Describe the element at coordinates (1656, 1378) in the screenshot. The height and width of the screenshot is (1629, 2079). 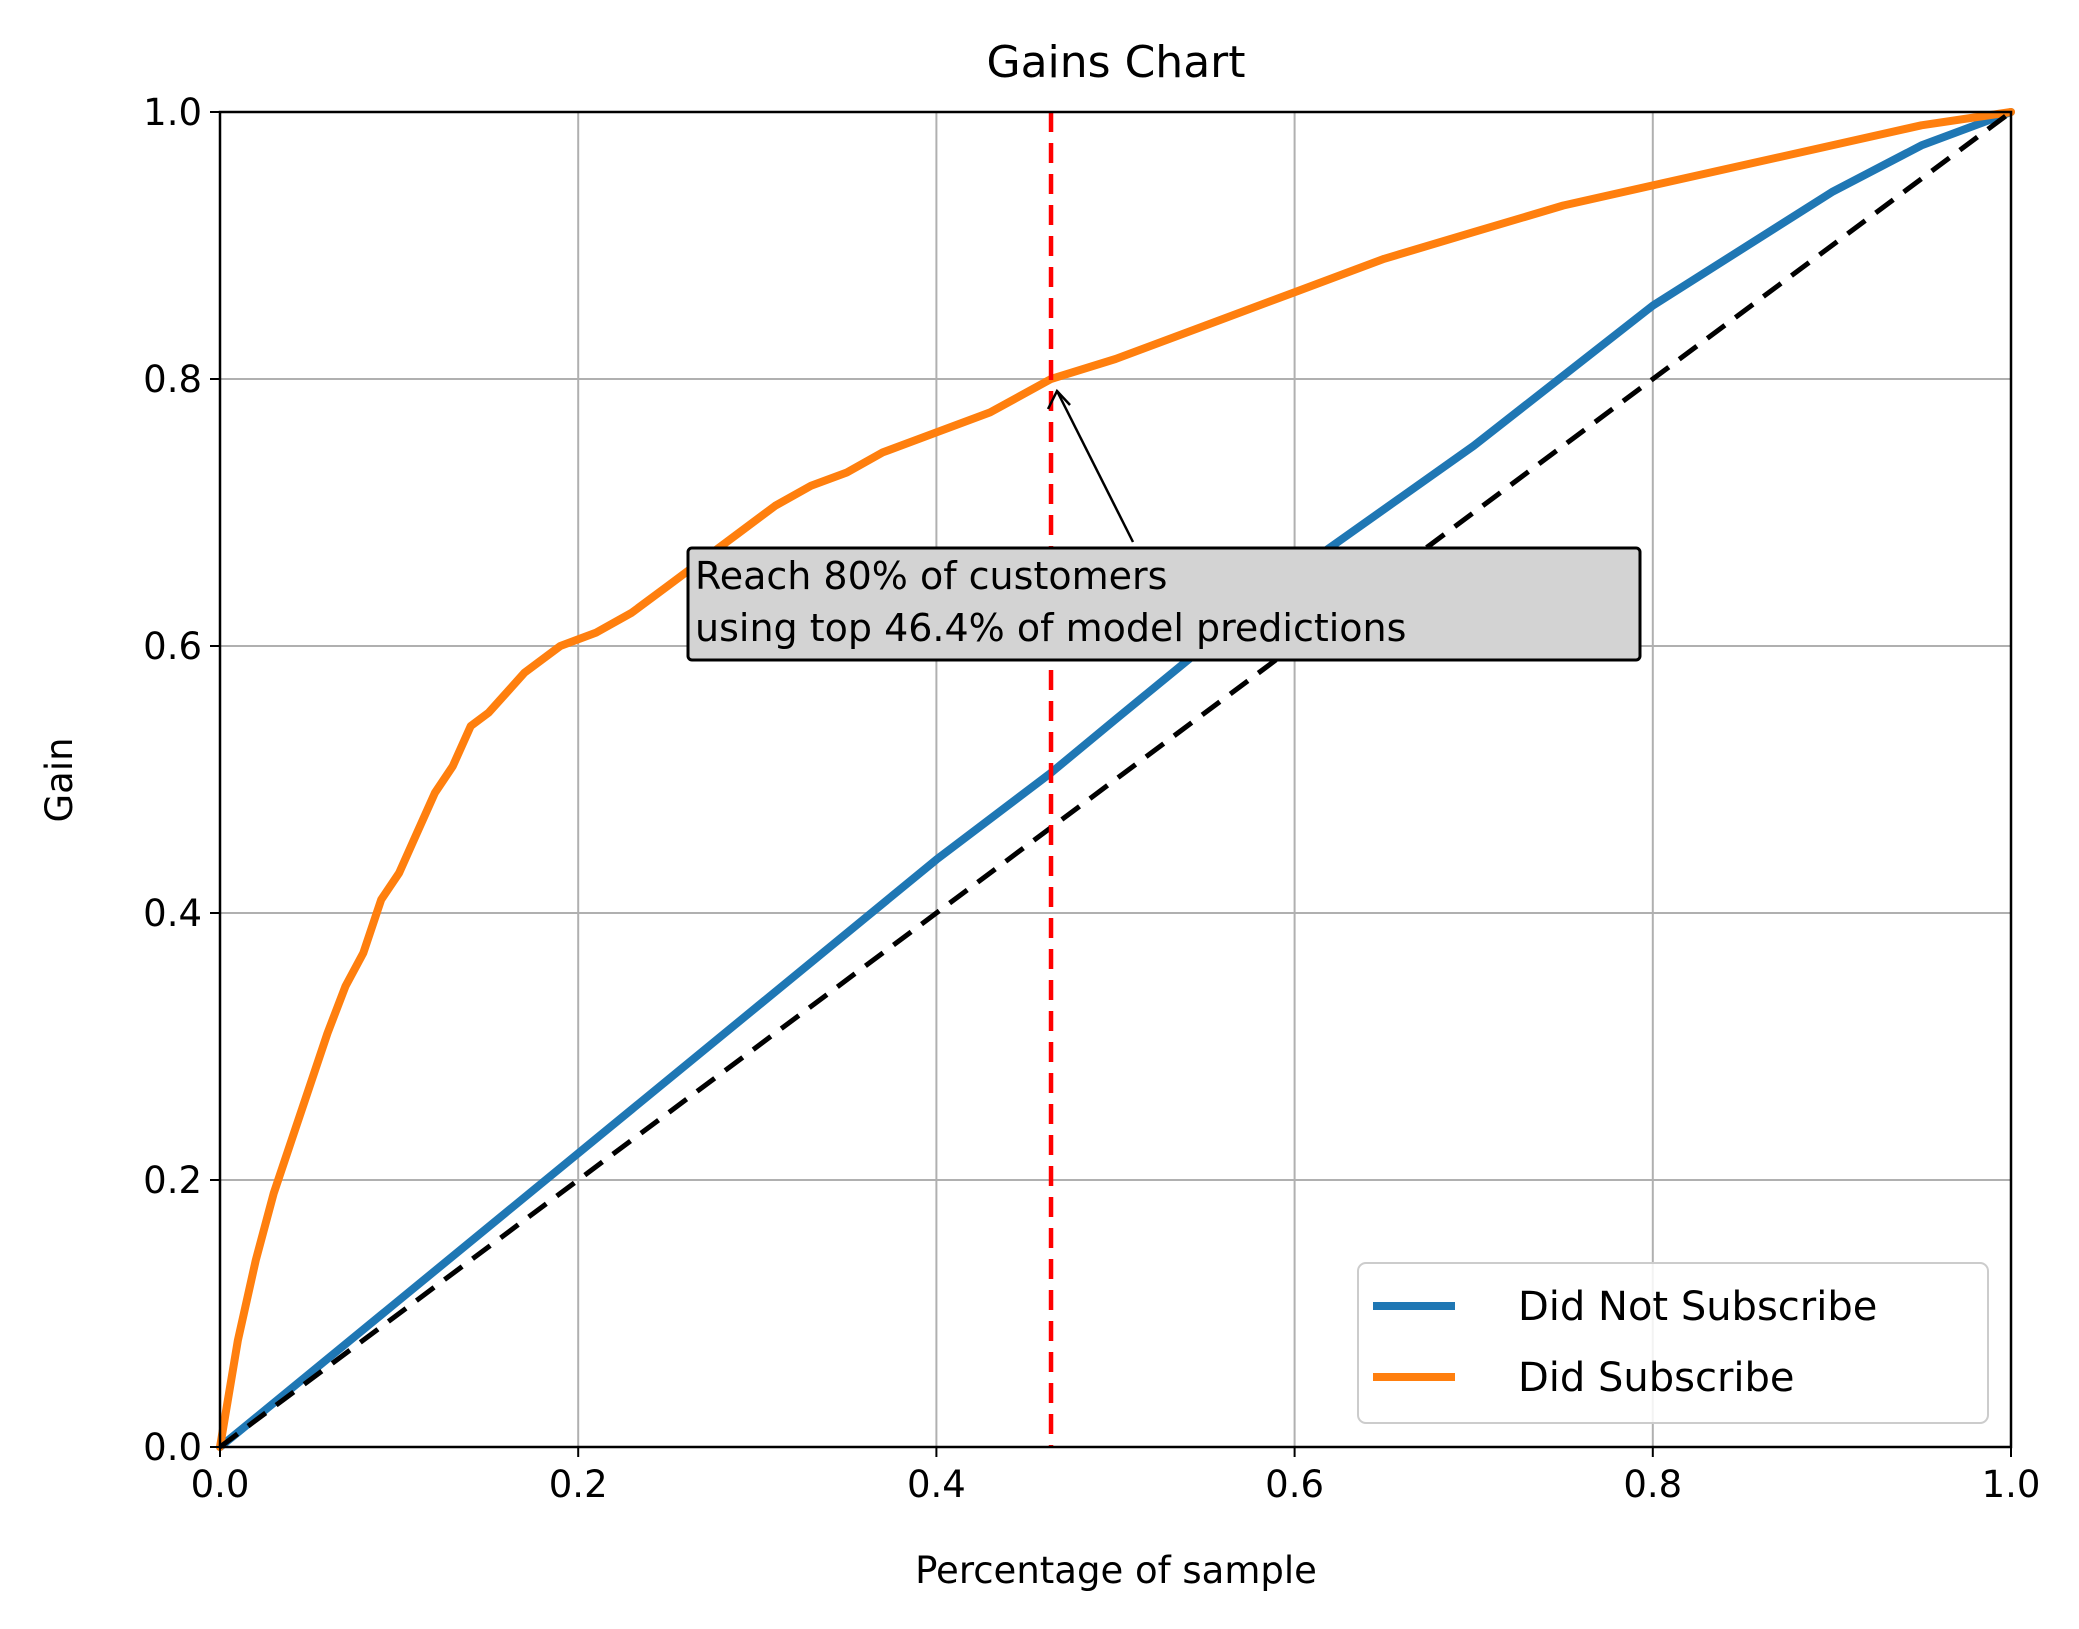
I see `legend-label: Did Subscribe` at that location.